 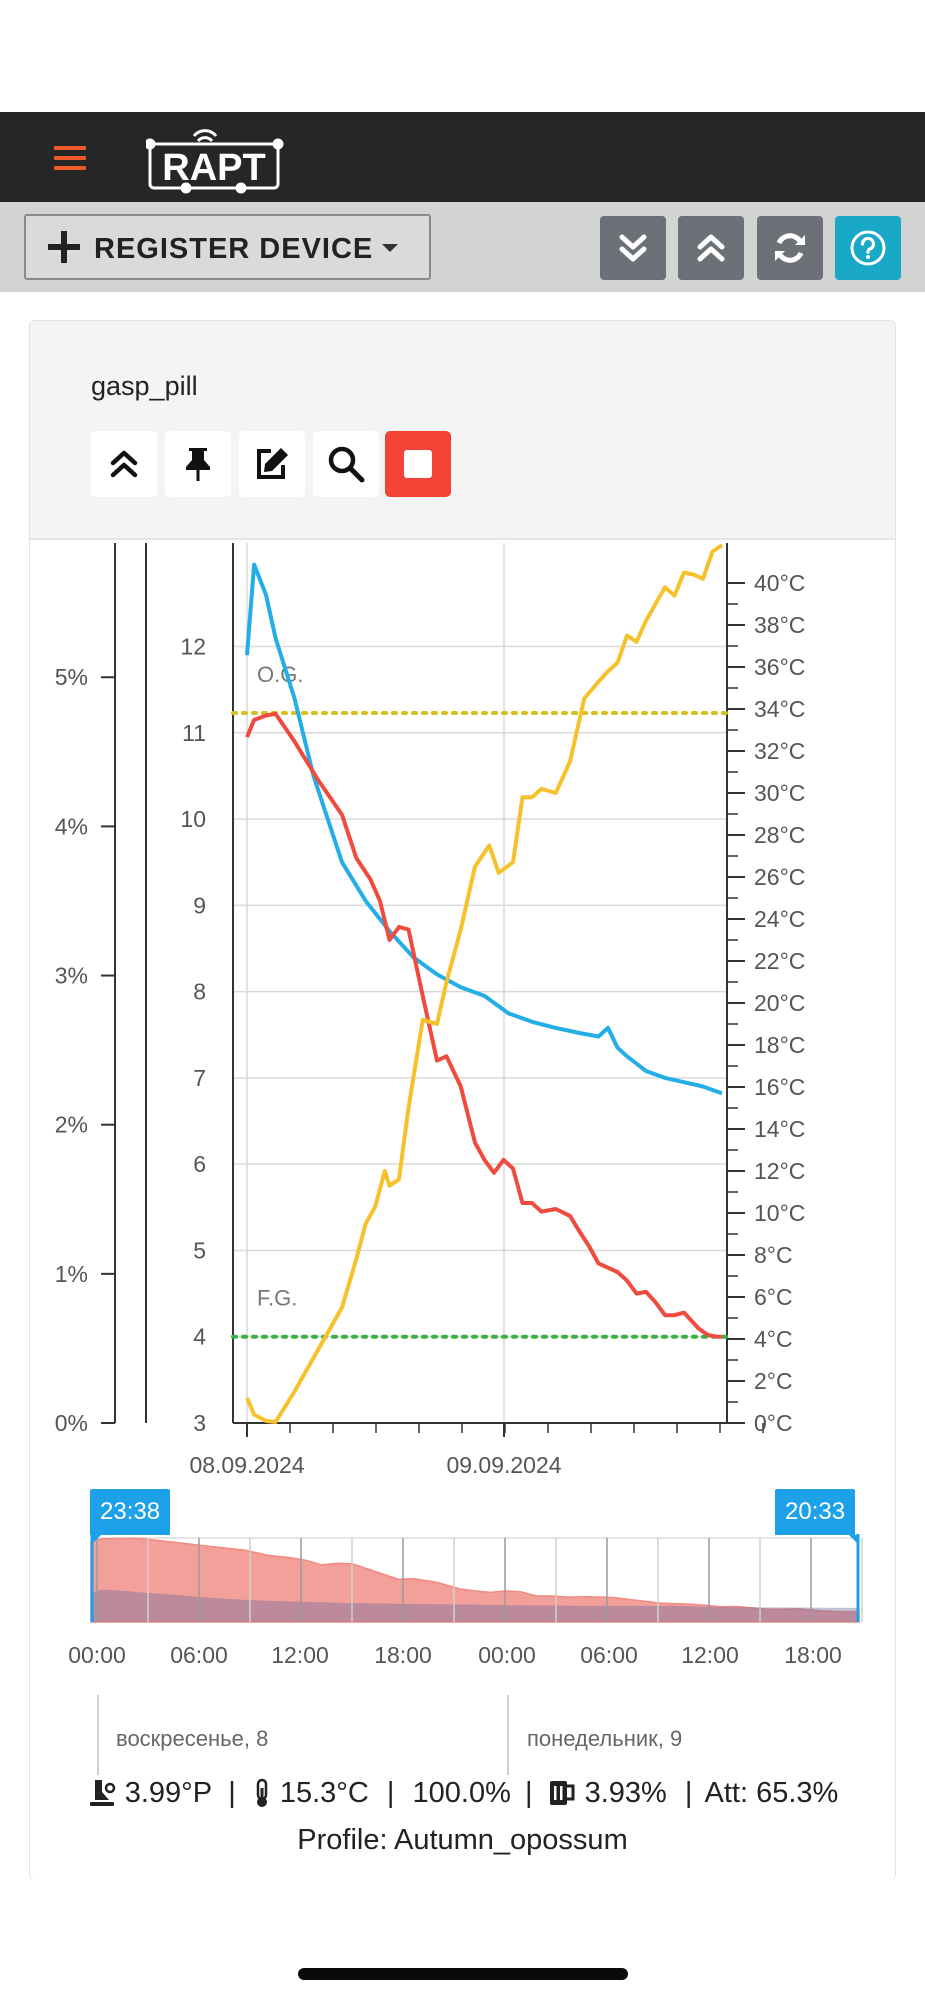 What do you see at coordinates (216, 159) in the screenshot?
I see `rapt-logo: RAPT` at bounding box center [216, 159].